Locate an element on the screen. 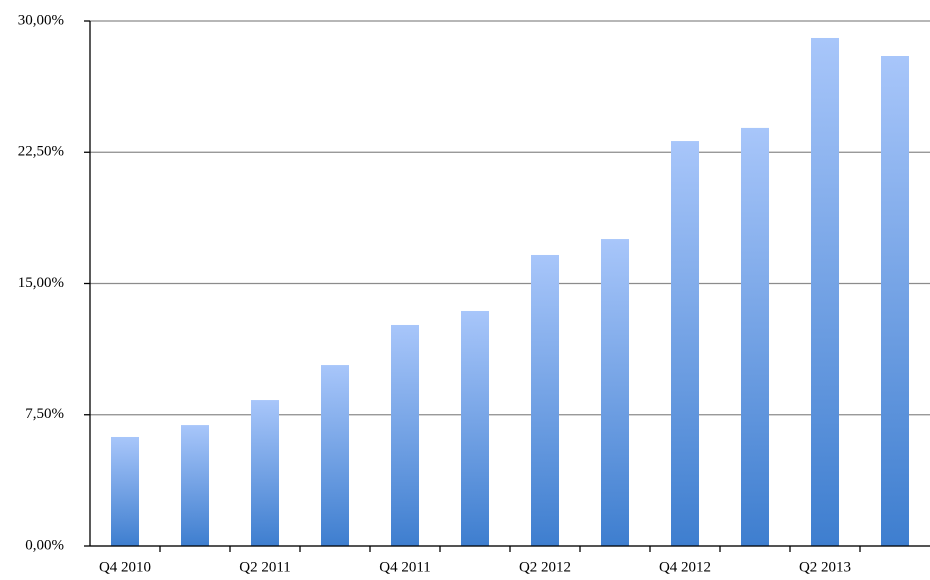 This screenshot has width=930, height=580. y-tick-label: 0,00% is located at coordinates (44, 545).